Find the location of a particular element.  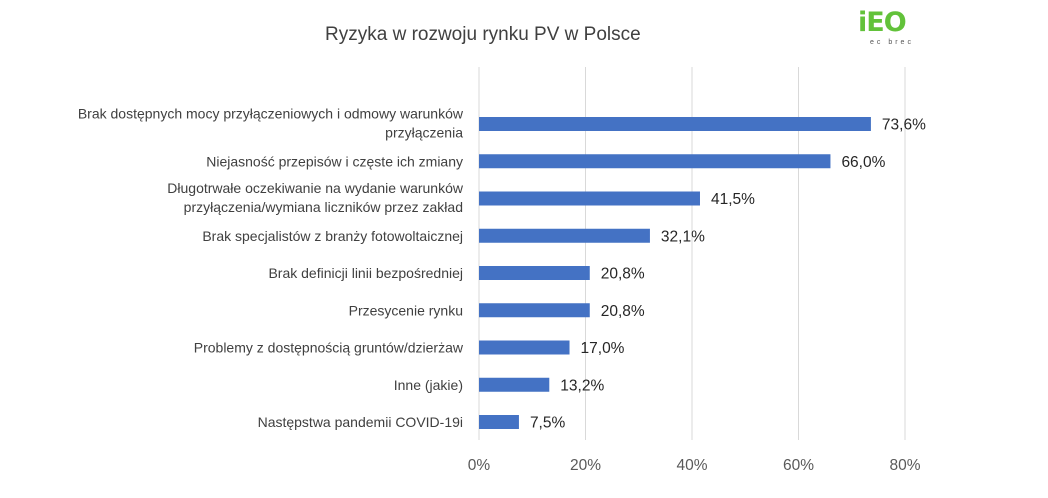

x-tick-label: 0% is located at coordinates (479, 465).